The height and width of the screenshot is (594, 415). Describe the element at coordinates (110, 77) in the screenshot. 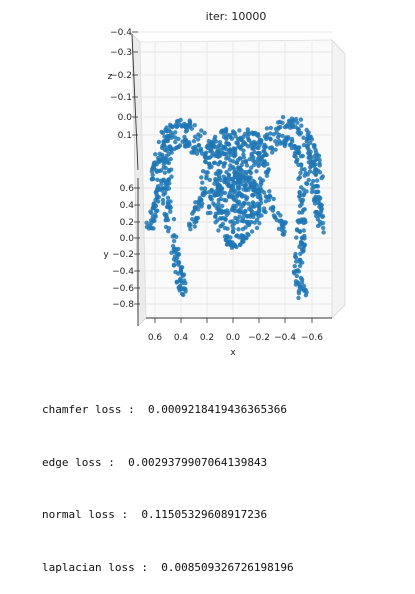

I see `z-axis-label: z` at that location.